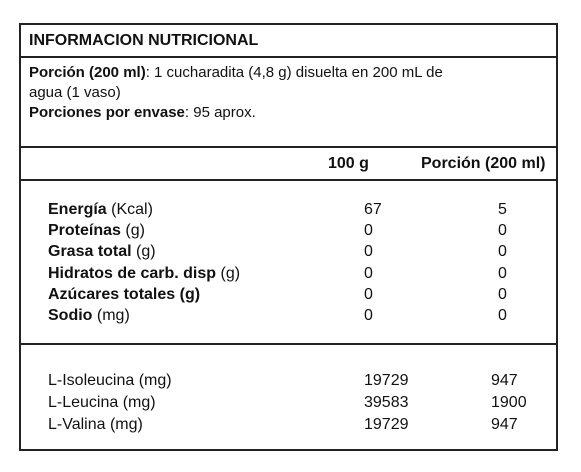 This screenshot has width=581, height=472. I want to click on nutrient-name: Energía, so click(77, 209).